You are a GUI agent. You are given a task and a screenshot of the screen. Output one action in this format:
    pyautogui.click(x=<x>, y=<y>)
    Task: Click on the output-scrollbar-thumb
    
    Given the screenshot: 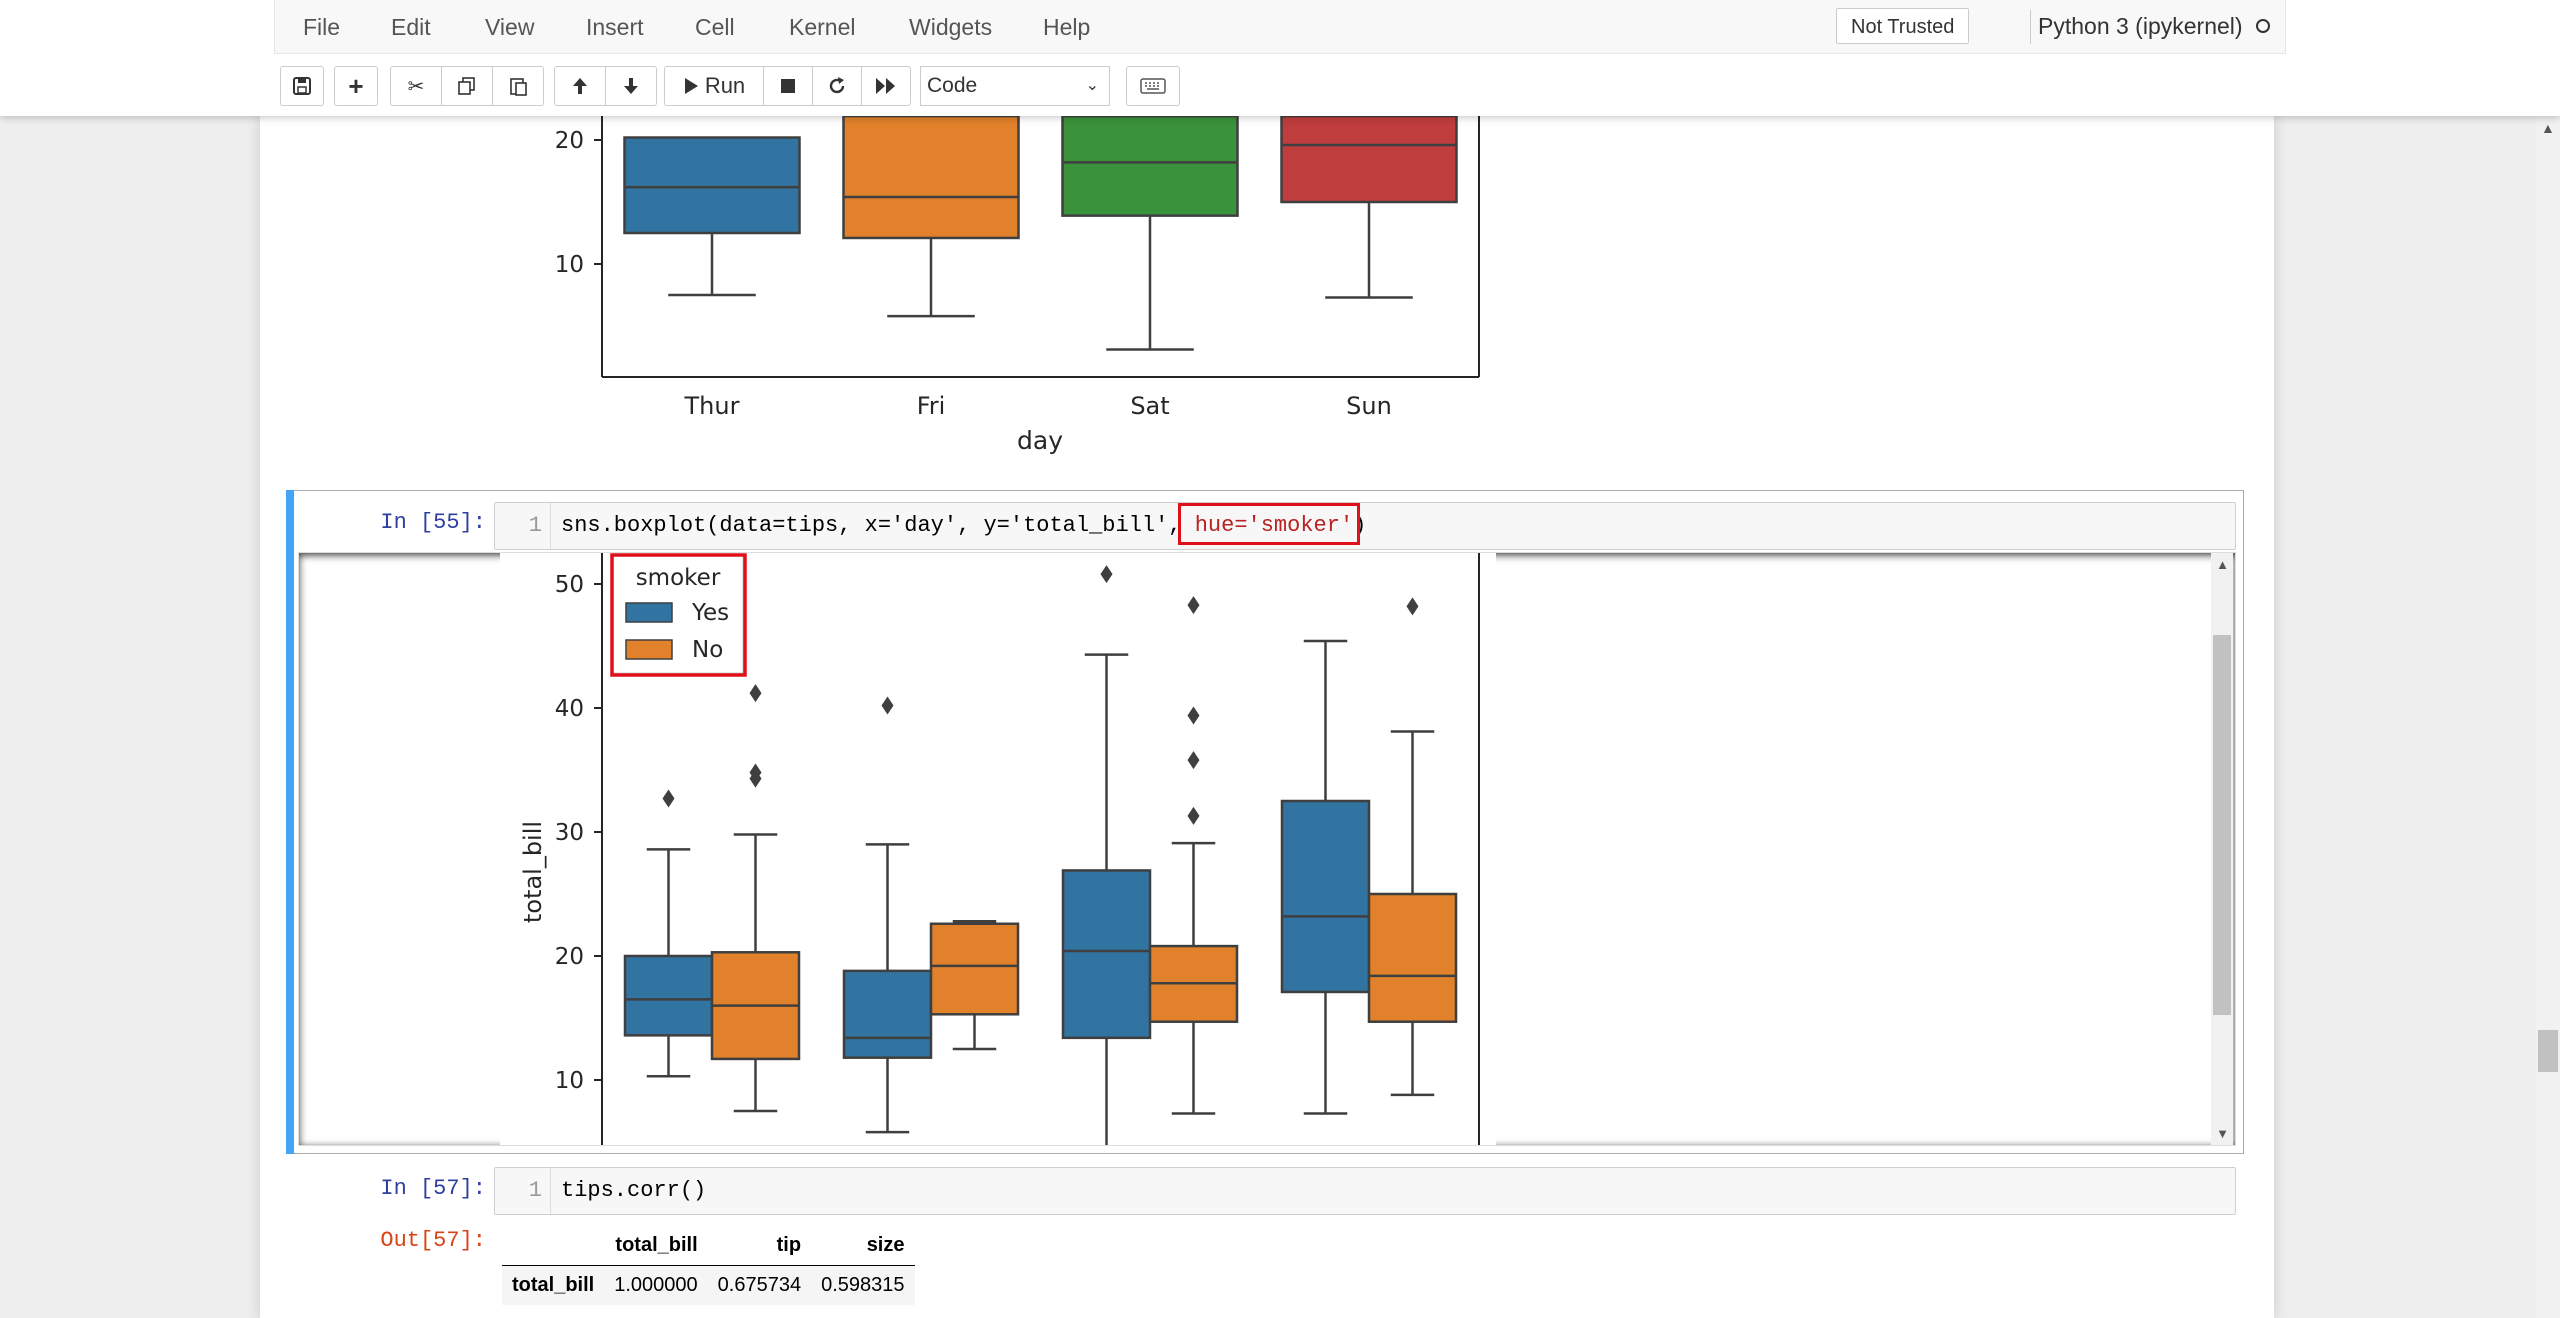 What is the action you would take?
    pyautogui.click(x=2222, y=825)
    